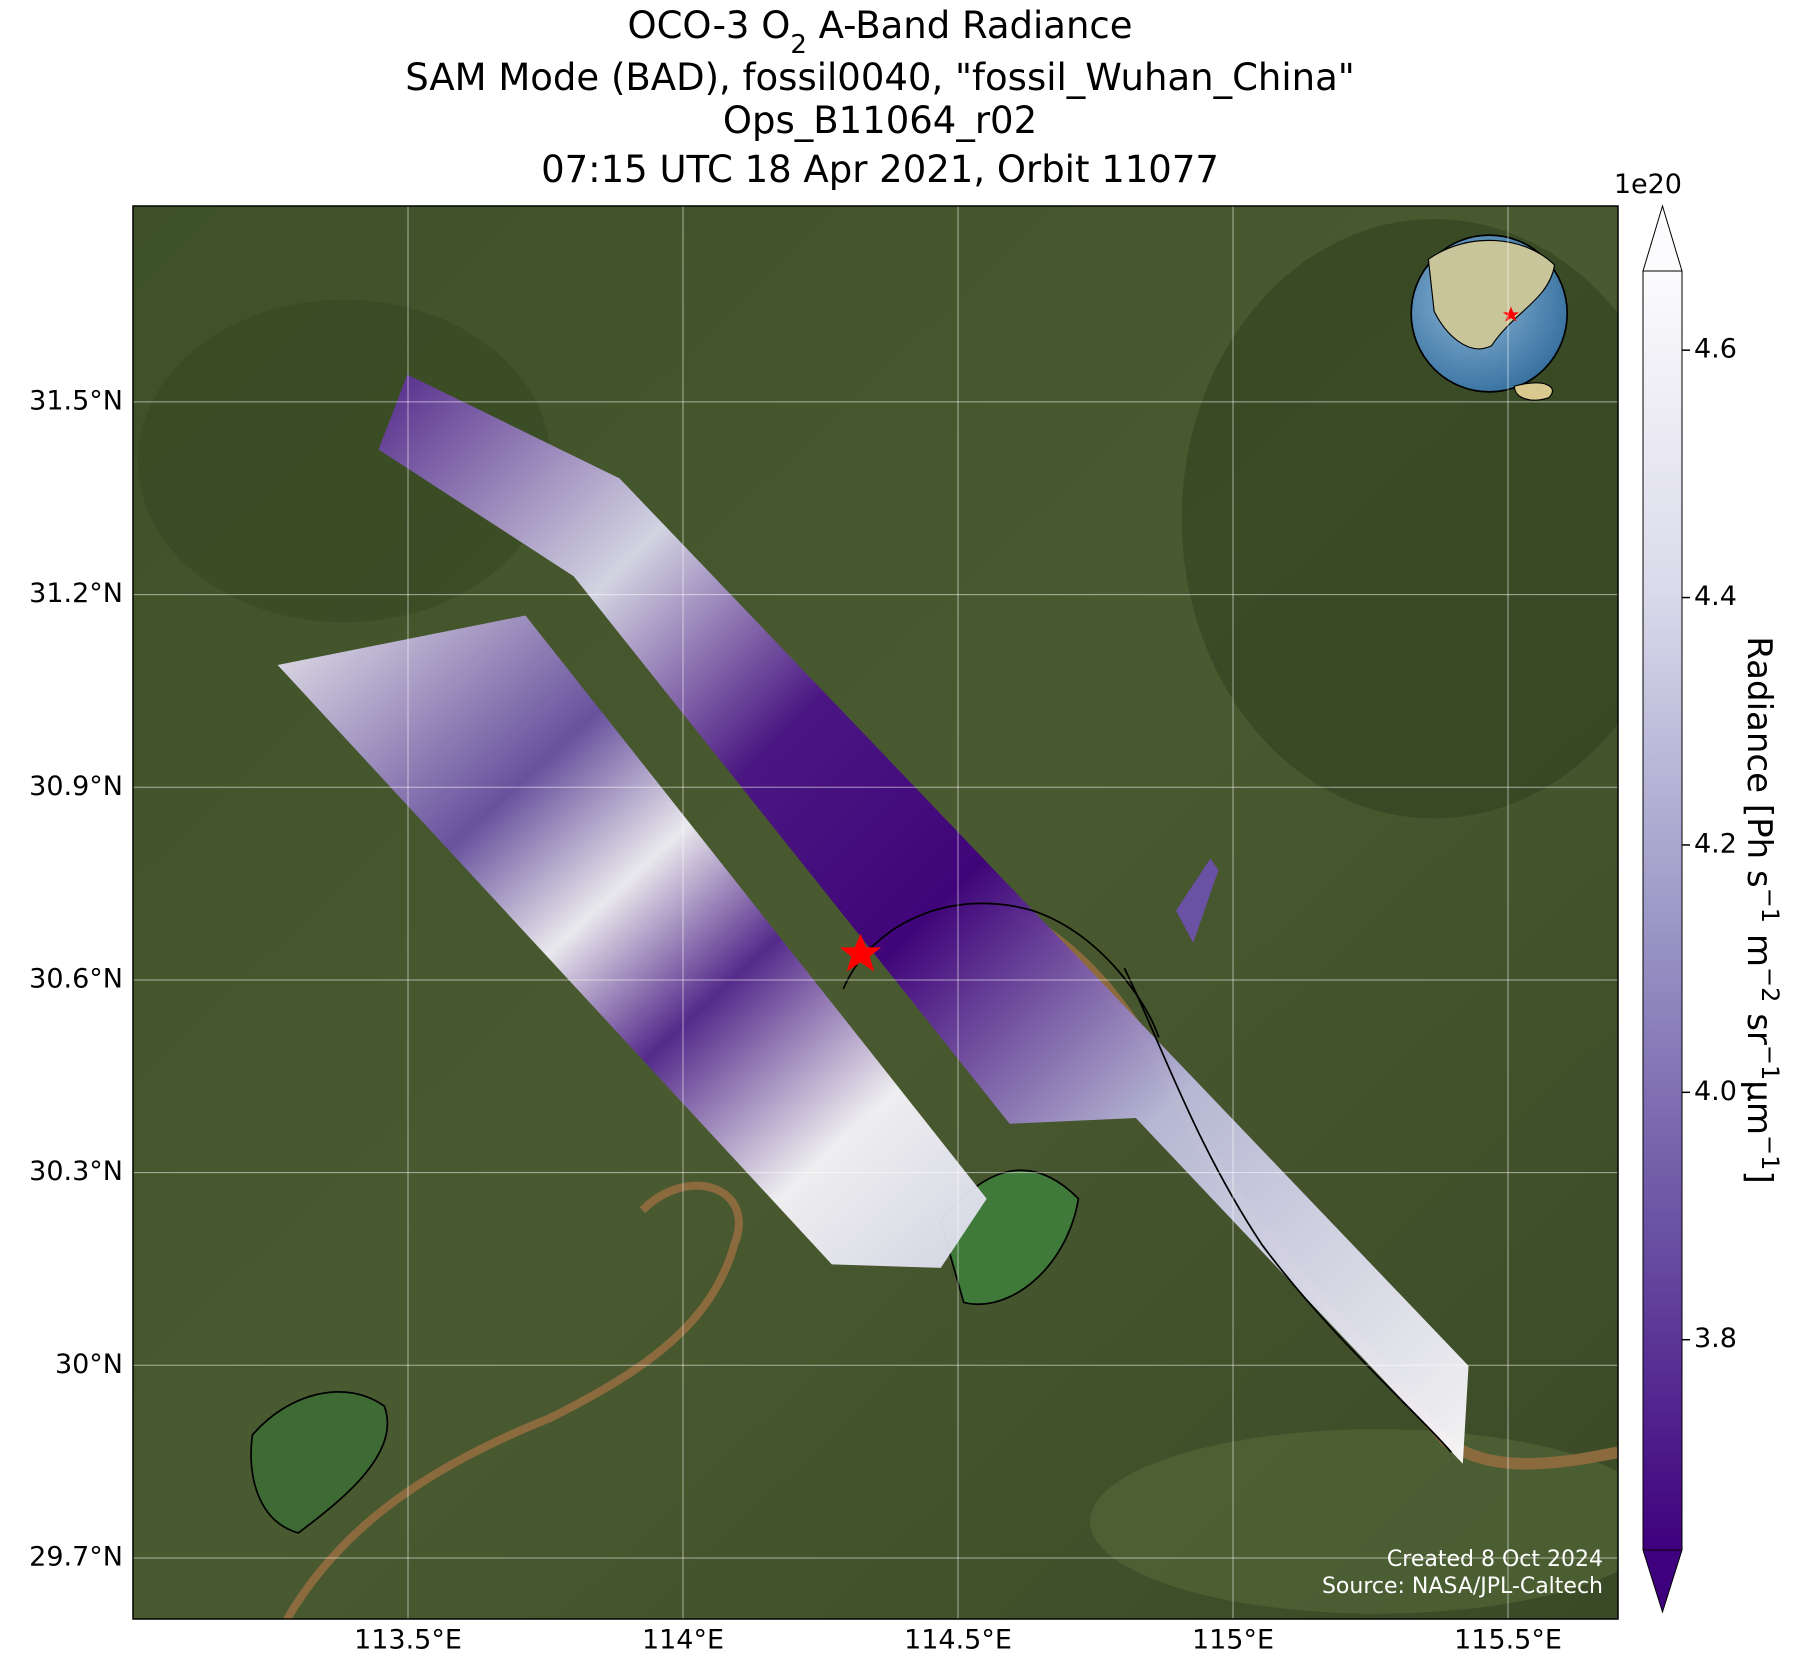 This screenshot has width=1799, height=1666. I want to click on x-tick-label: 114.5°E, so click(958, 1640).